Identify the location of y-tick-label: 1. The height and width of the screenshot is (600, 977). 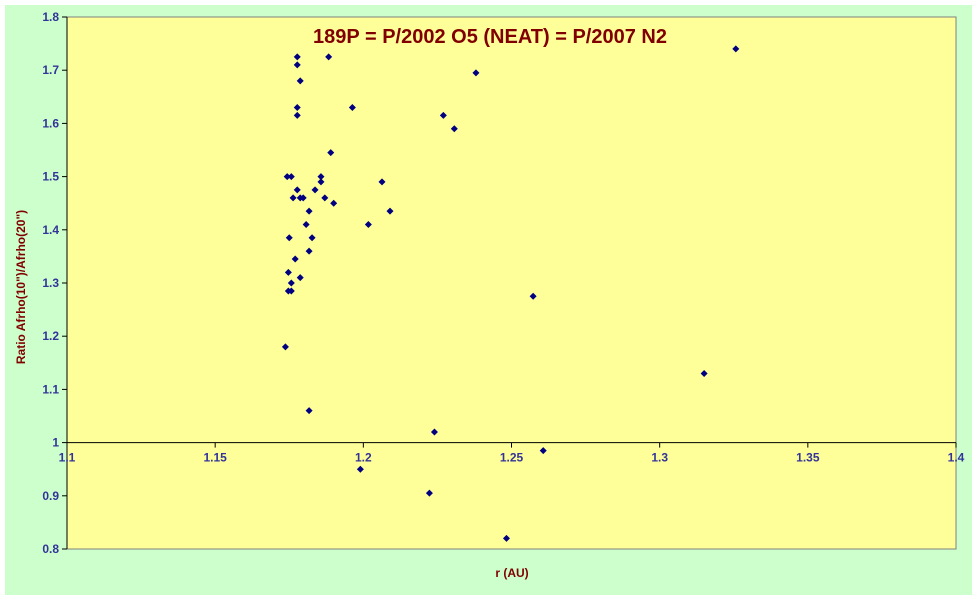
(55, 443).